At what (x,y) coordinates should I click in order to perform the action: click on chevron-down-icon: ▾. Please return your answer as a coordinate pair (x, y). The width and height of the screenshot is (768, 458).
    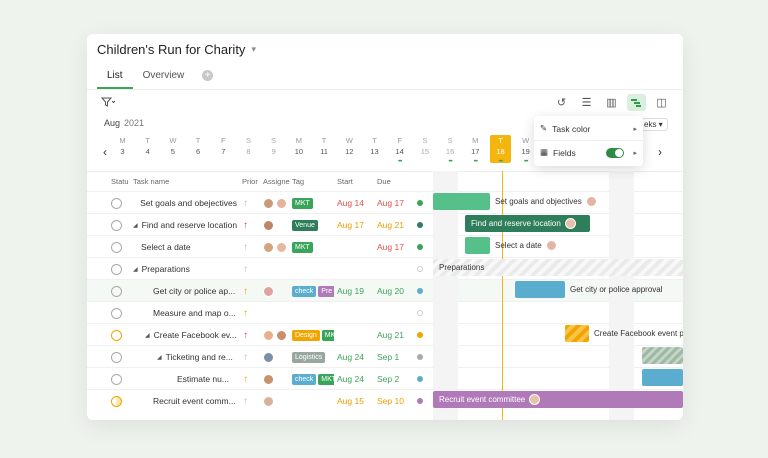
    Looking at the image, I should click on (253, 49).